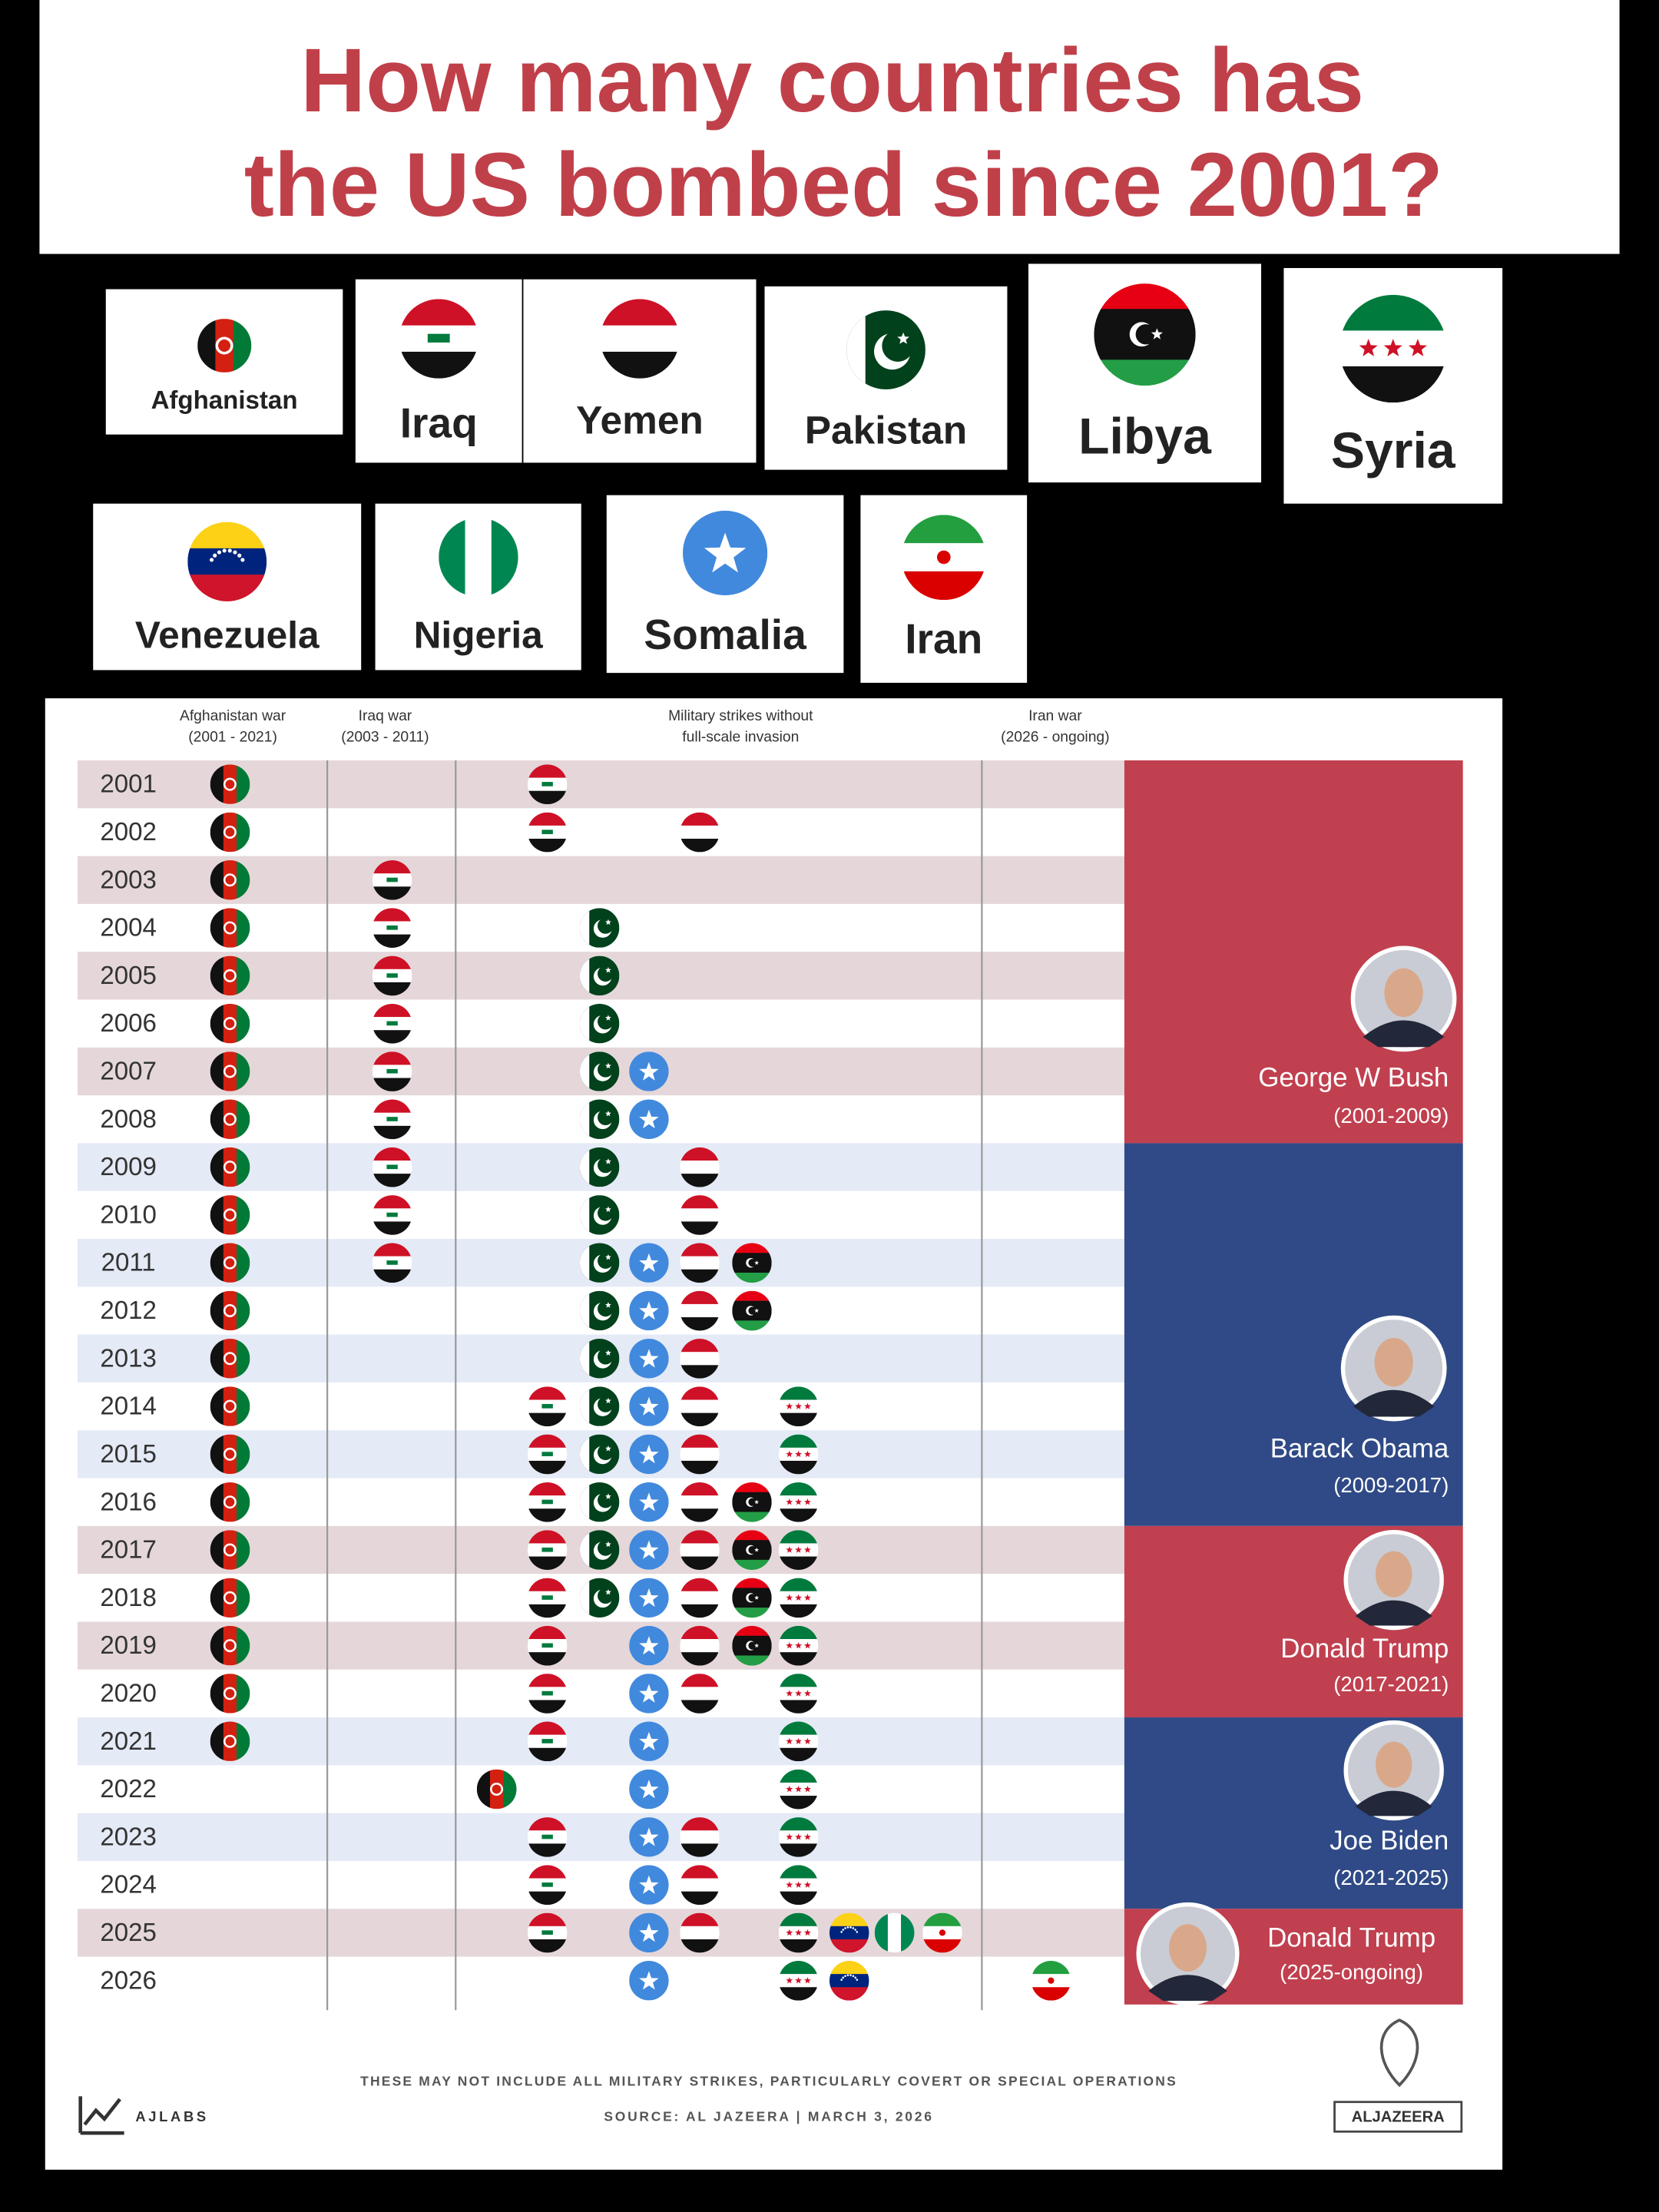  I want to click on legend-flag, so click(1393, 349).